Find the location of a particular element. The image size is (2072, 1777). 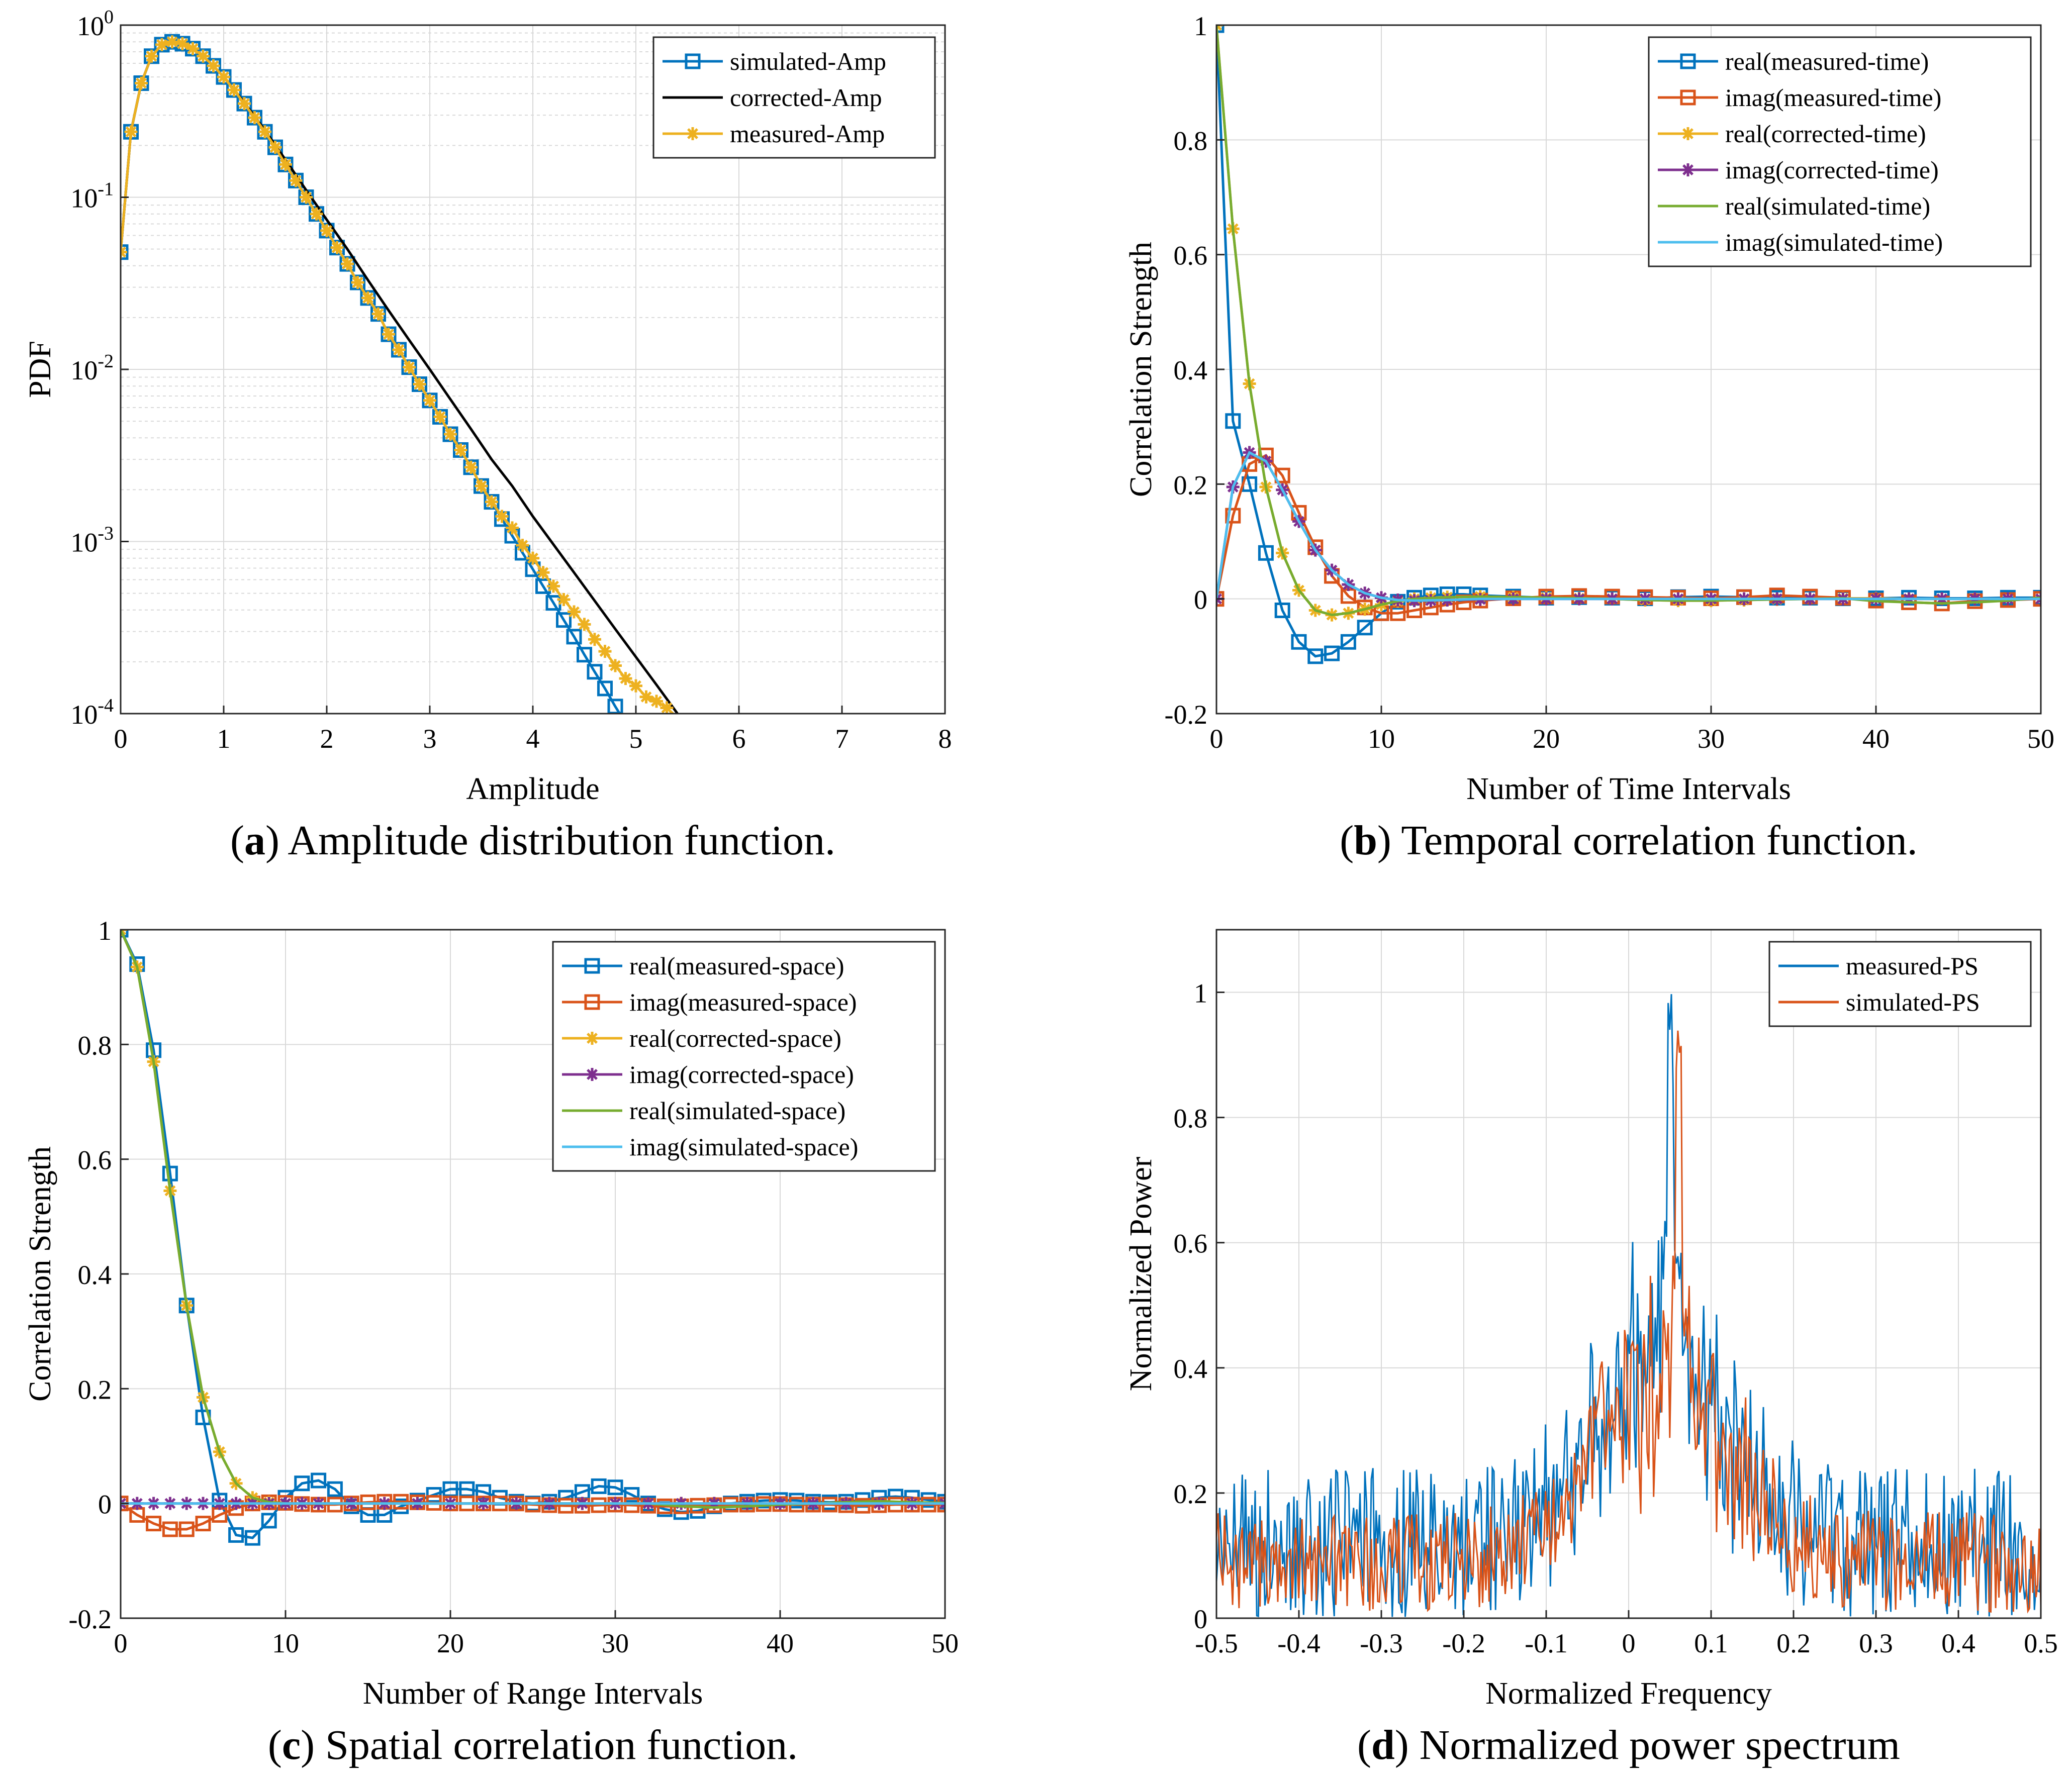

legend-entry: imag(simulated-space) is located at coordinates (744, 1147).